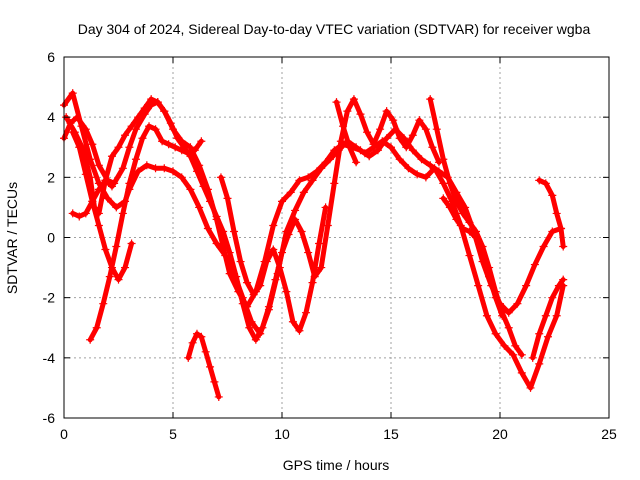 The height and width of the screenshot is (480, 640). I want to click on x-axis-label: GPS time / hours, so click(336, 465).